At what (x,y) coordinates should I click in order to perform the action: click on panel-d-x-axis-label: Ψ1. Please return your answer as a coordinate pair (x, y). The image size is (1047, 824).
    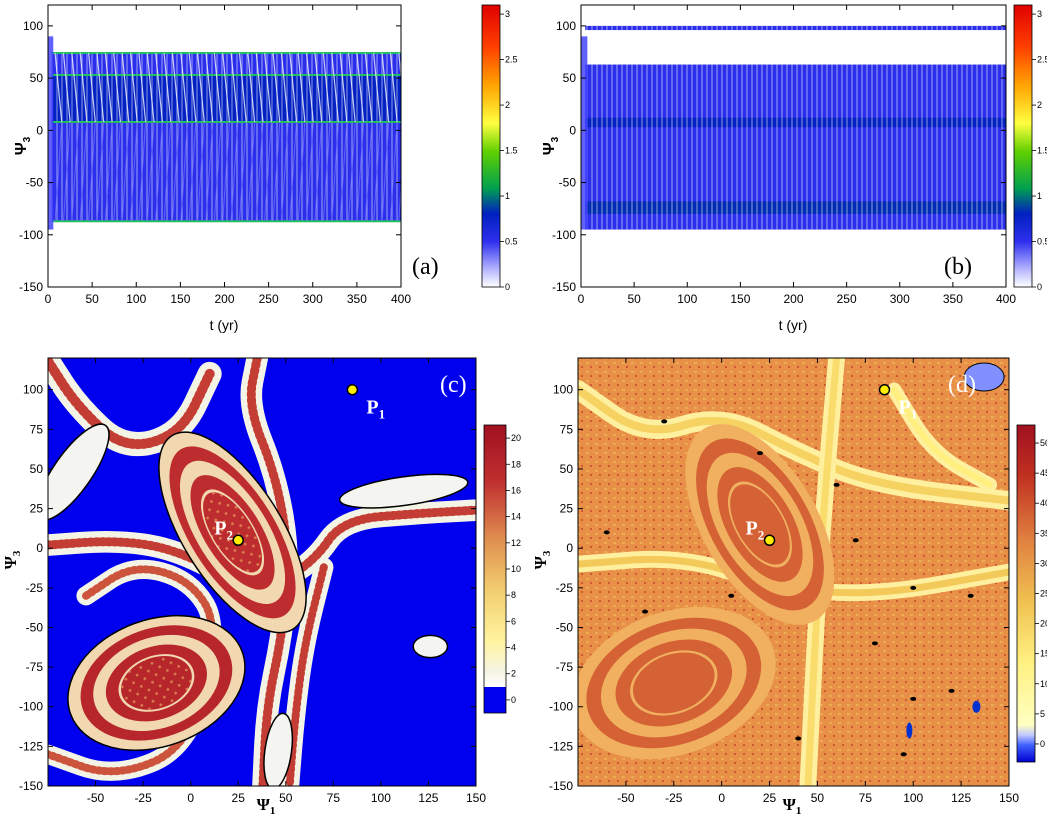
    Looking at the image, I should click on (792, 806).